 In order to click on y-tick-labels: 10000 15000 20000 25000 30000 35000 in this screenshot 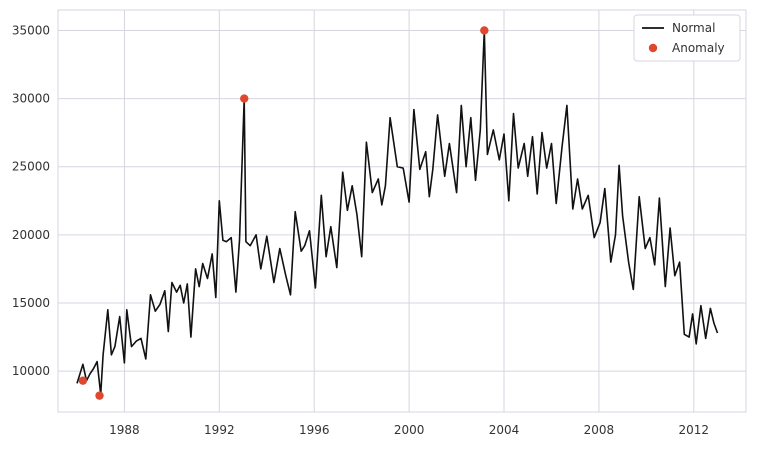, I will do `click(31, 200)`.